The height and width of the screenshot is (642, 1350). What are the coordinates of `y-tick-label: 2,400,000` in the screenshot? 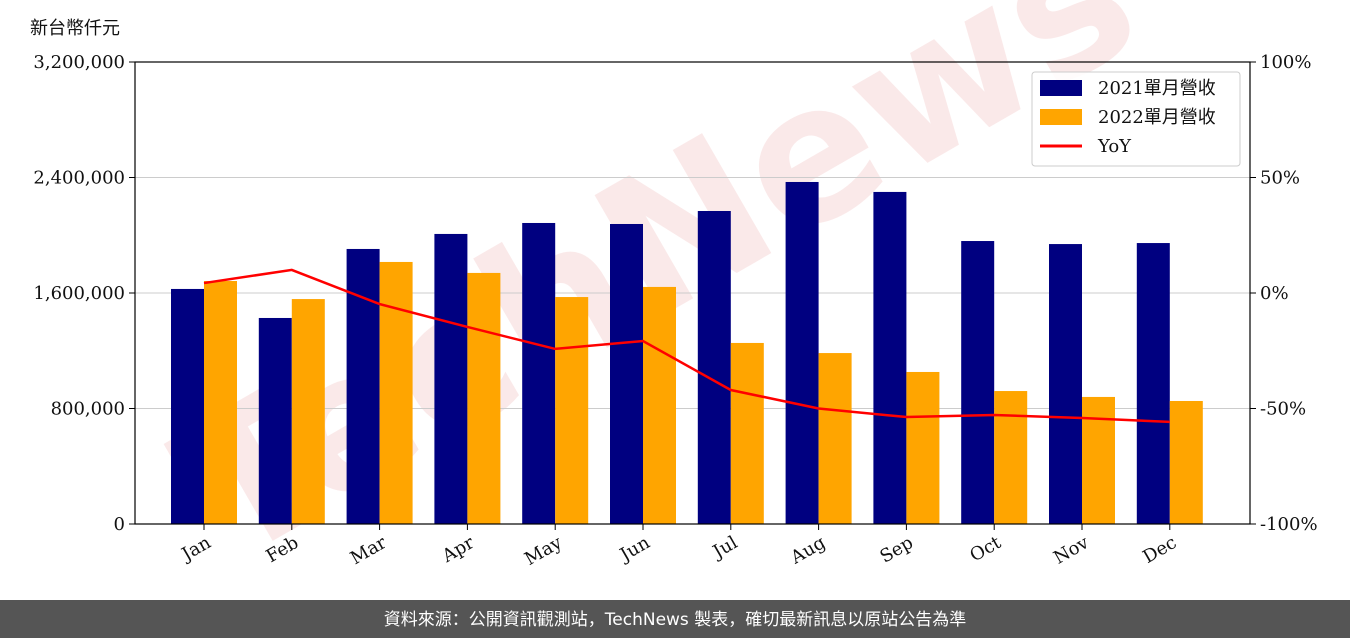 It's located at (79, 178).